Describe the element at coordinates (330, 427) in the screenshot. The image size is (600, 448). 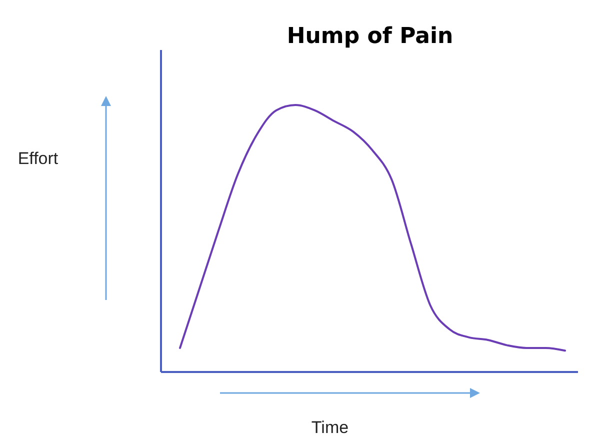
I see `x-axis-title: Time` at that location.